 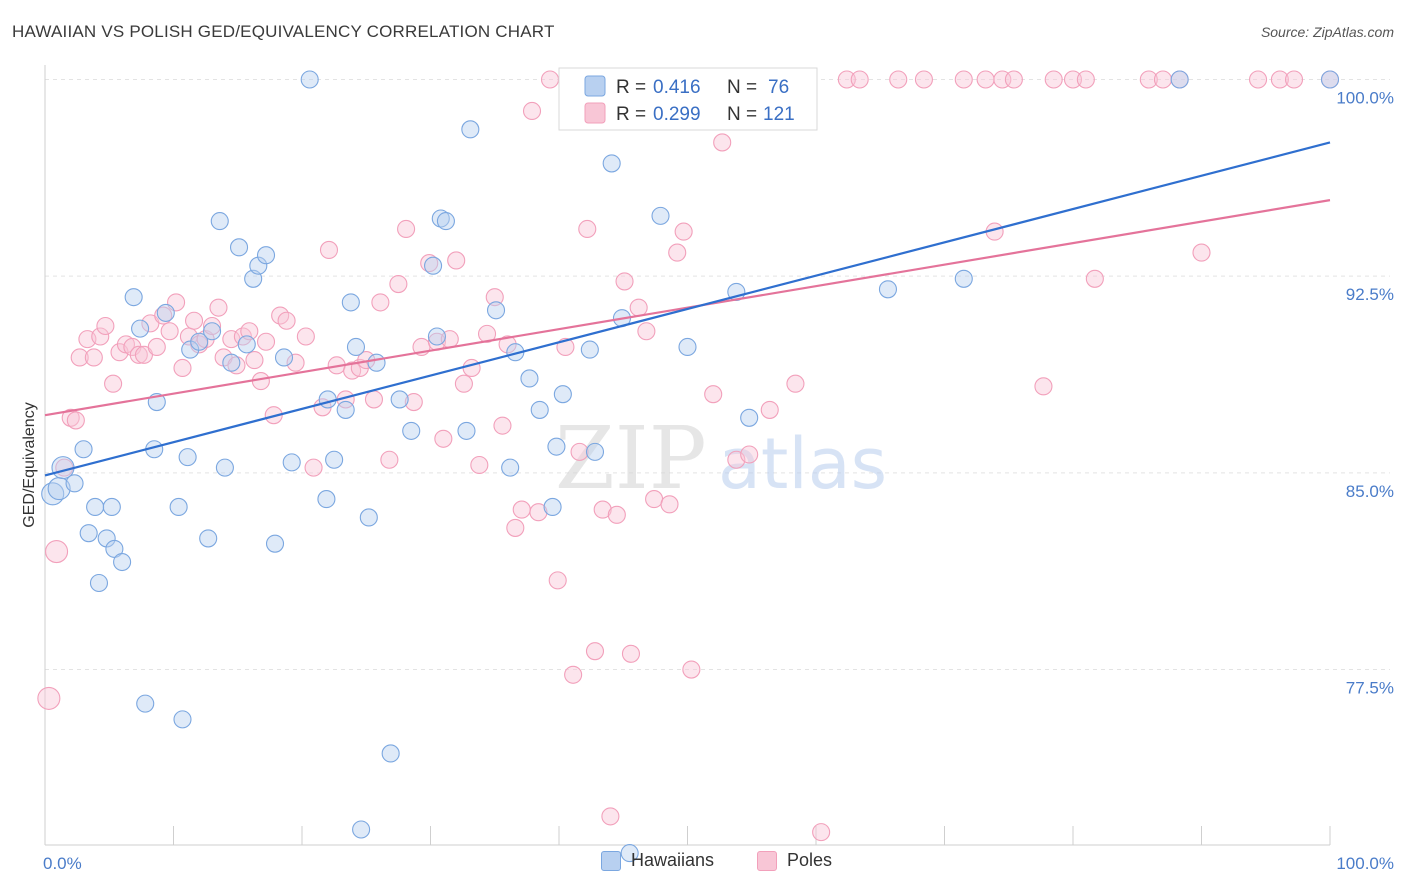 What do you see at coordinates (677, 87) in the screenshot?
I see `legend-r-hawaiians: 0.416` at bounding box center [677, 87].